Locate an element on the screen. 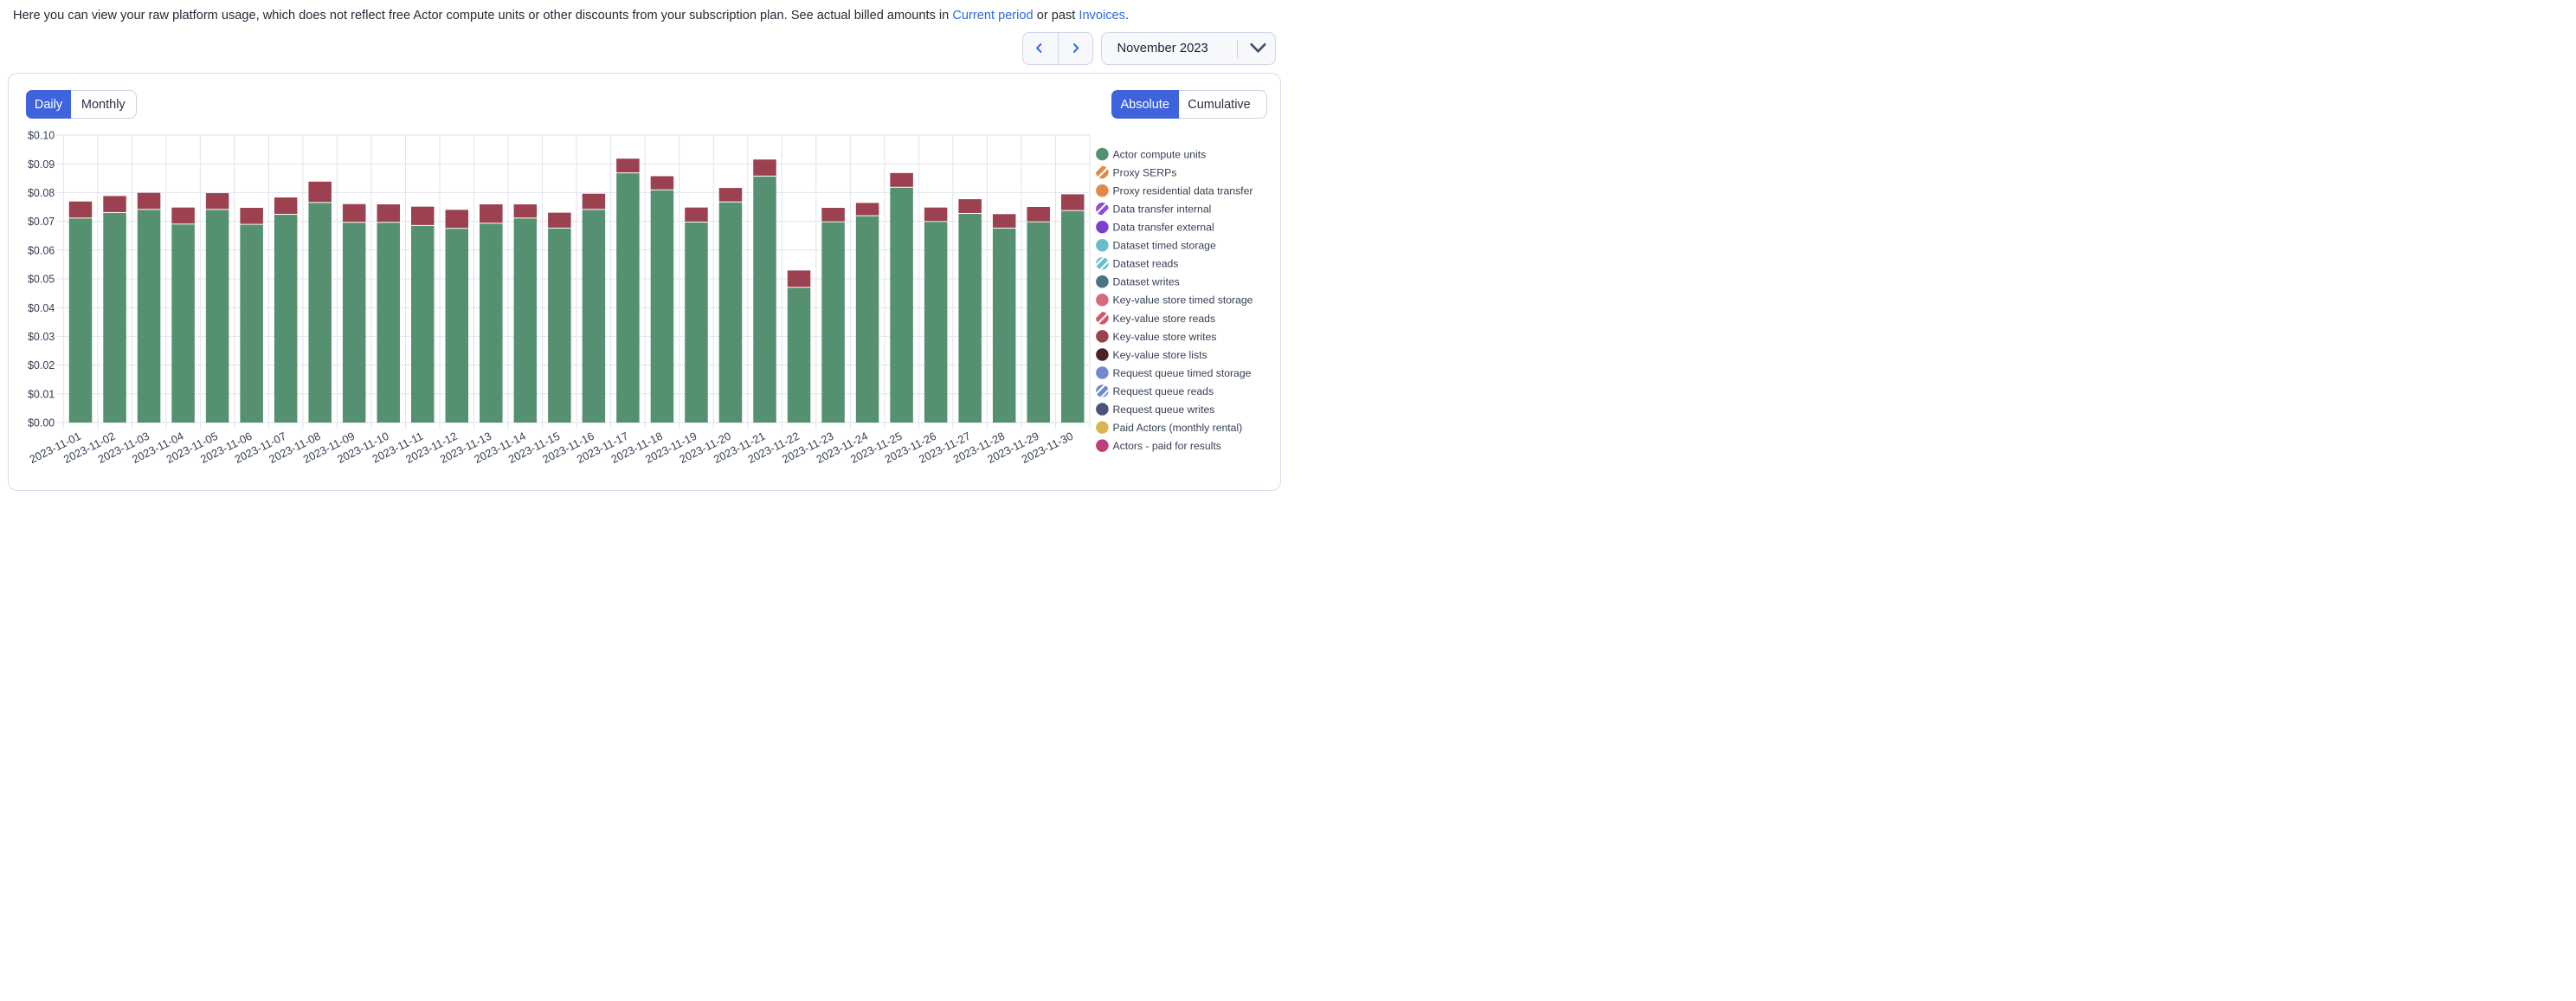 Image resolution: width=2576 pixels, height=1001 pixels. svg-text: Paid Actors (monthly rental) is located at coordinates (1178, 428).